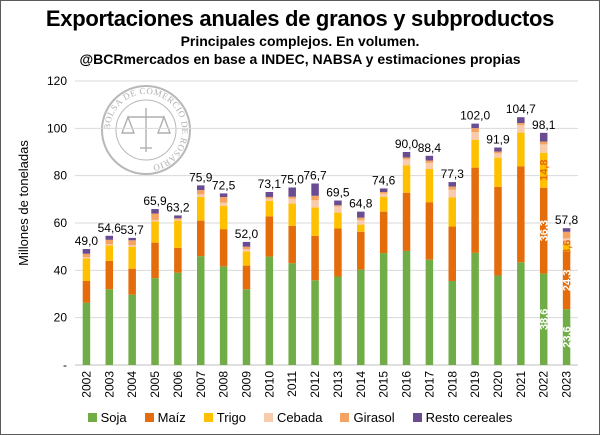  What do you see at coordinates (361, 228) in the screenshot?
I see `bar-segment-trigo-2014` at bounding box center [361, 228].